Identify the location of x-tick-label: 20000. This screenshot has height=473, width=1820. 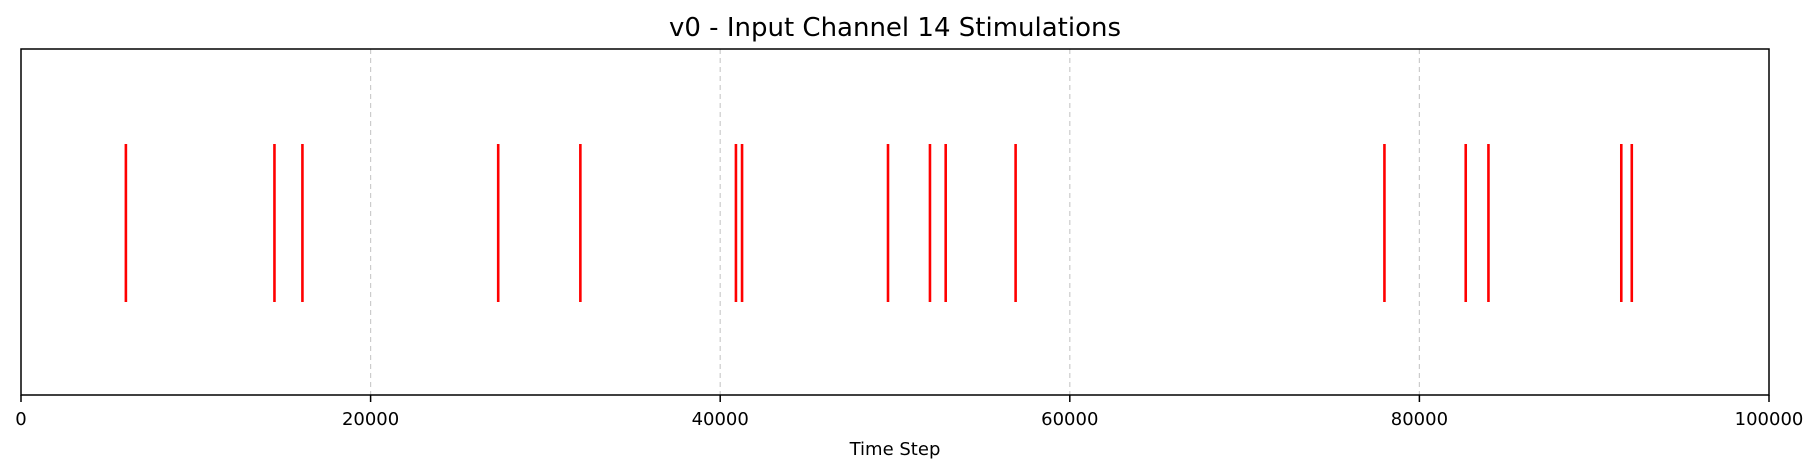
(370, 419).